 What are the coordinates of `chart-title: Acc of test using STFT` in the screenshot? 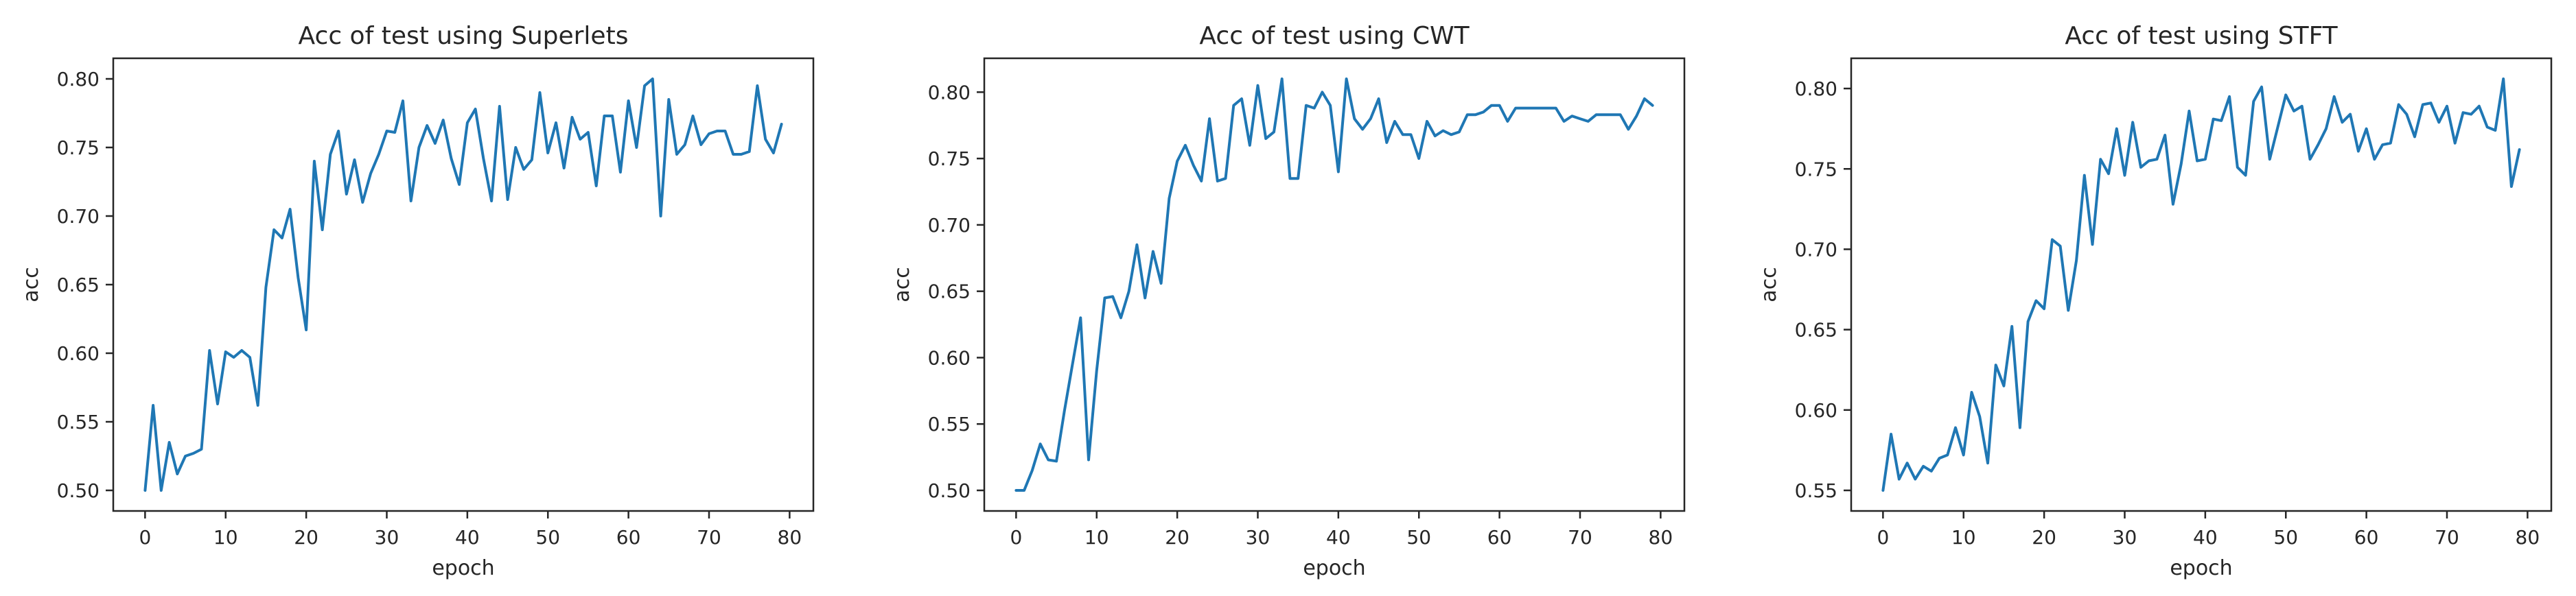 It's located at (2201, 36).